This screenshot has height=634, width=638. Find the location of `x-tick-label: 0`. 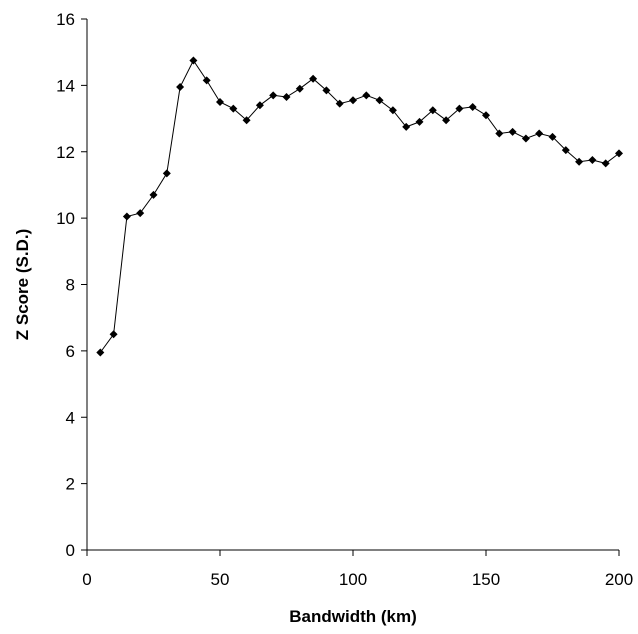

x-tick-label: 0 is located at coordinates (86, 579).